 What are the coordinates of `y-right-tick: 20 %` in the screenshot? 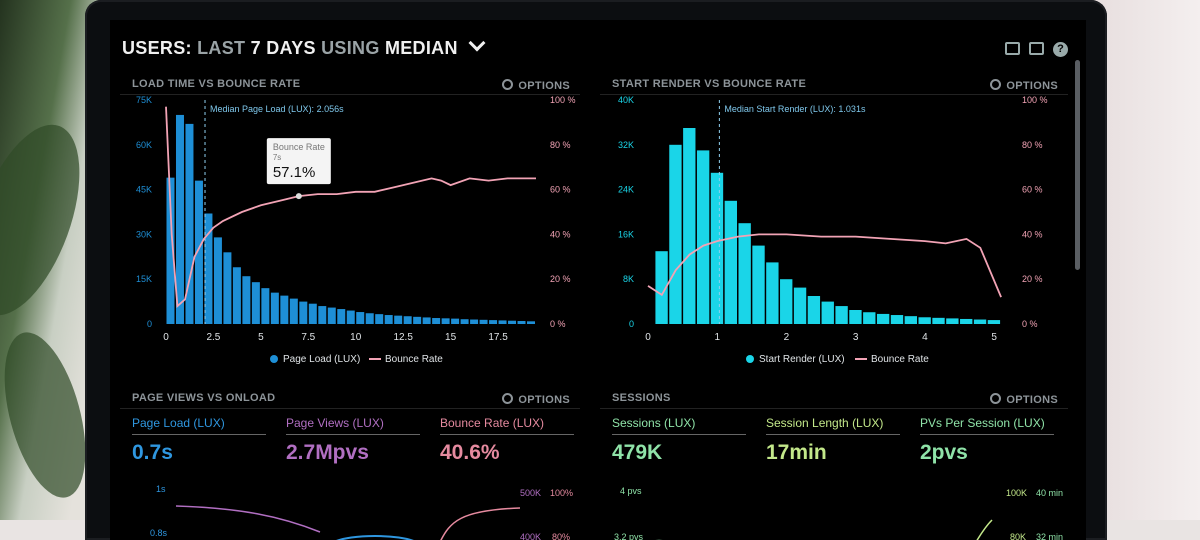 It's located at (560, 279).